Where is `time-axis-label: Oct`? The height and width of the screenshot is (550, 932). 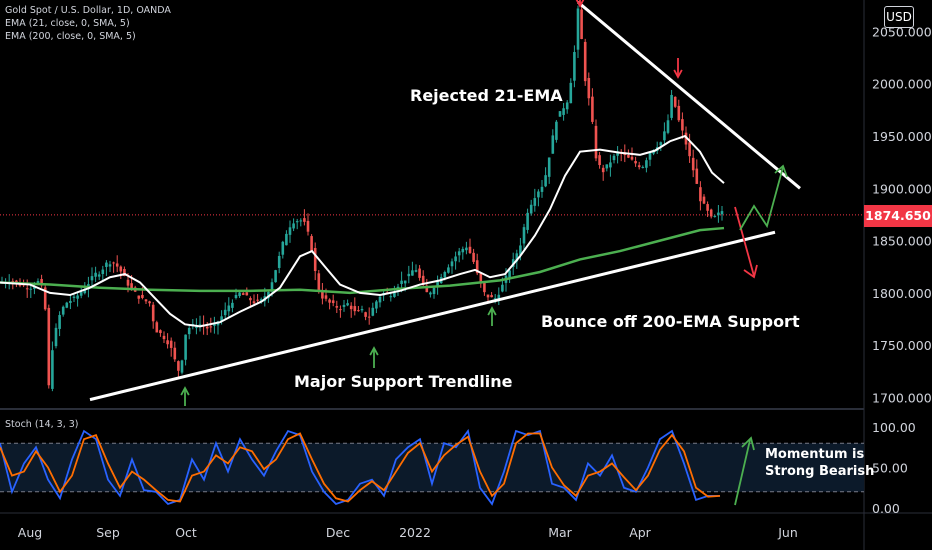
time-axis-label: Oct is located at coordinates (186, 532).